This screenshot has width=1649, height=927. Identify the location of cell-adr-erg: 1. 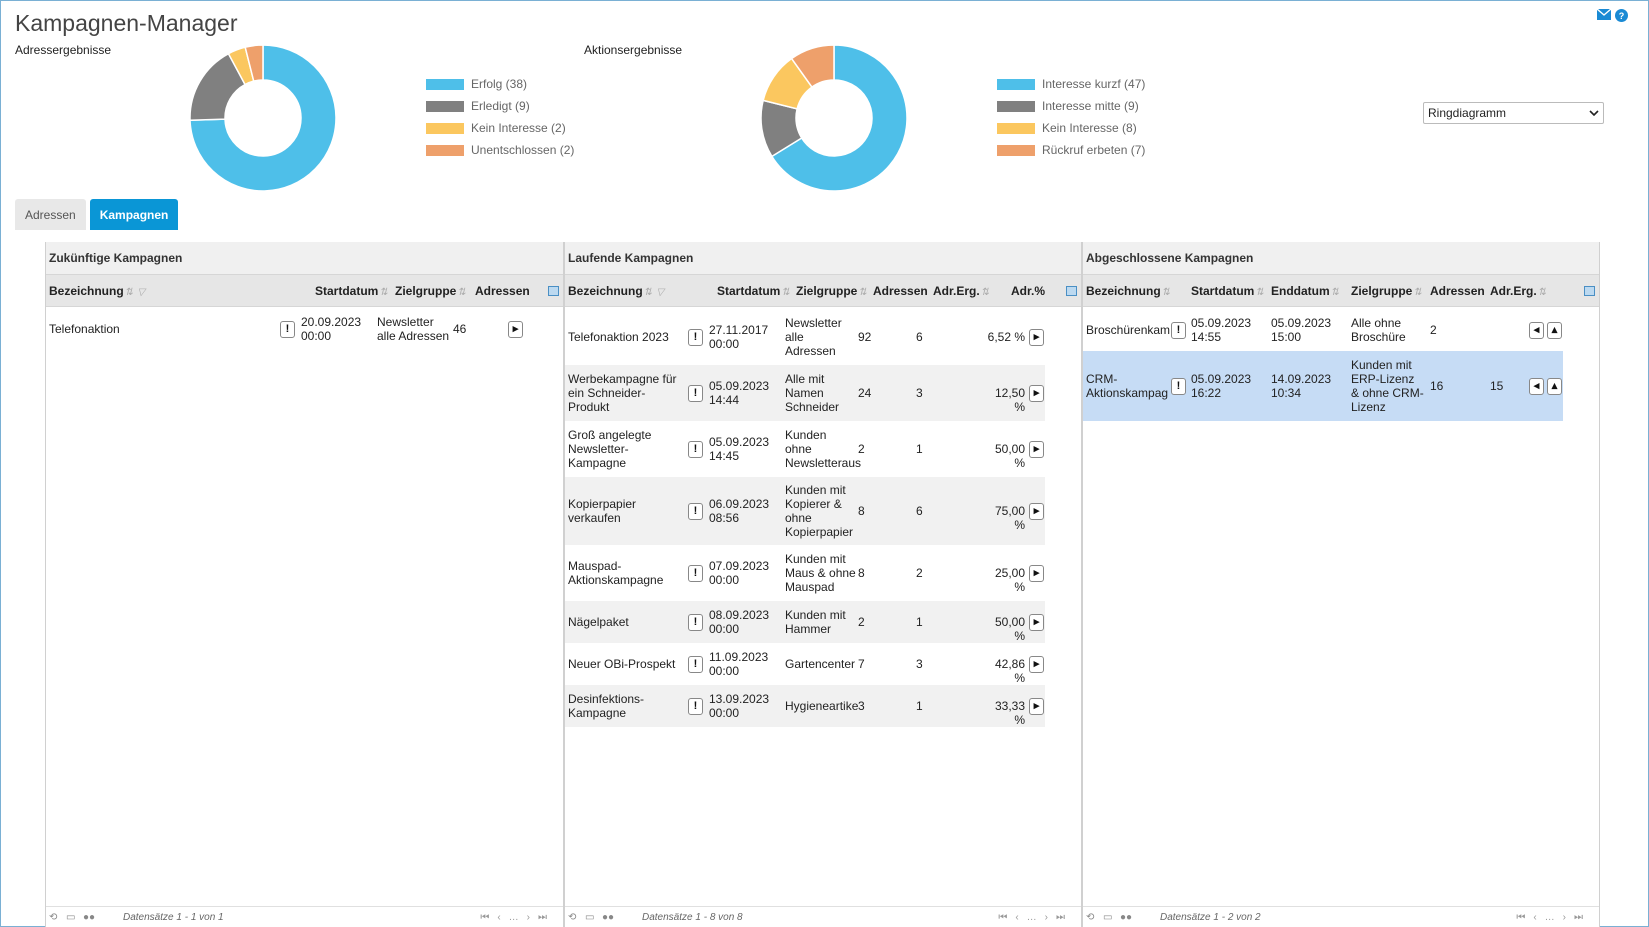
(919, 706).